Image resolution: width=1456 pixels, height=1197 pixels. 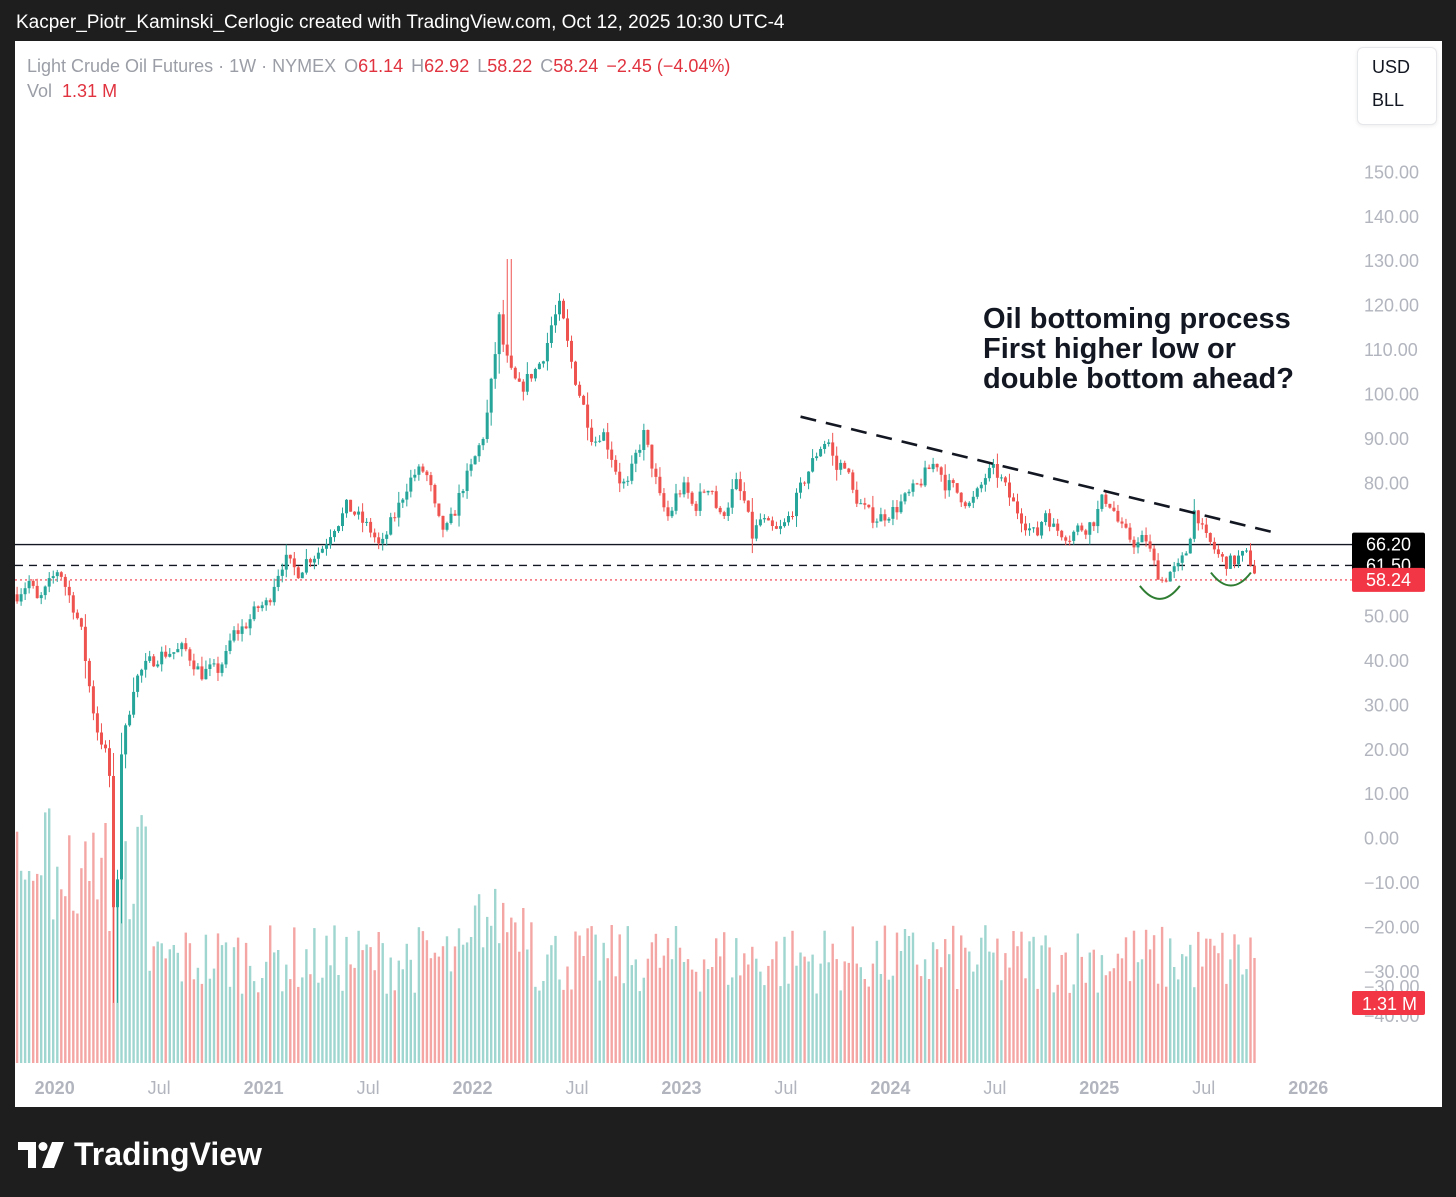 I want to click on svg-text: 66.20, so click(x=1388, y=545).